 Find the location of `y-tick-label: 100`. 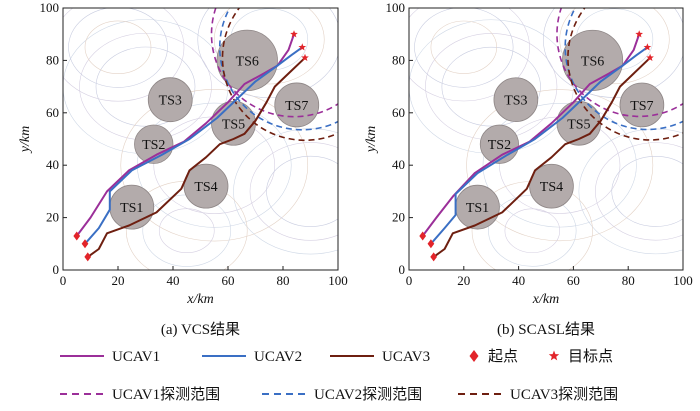

y-tick-label: 100 is located at coordinates (396, 7).